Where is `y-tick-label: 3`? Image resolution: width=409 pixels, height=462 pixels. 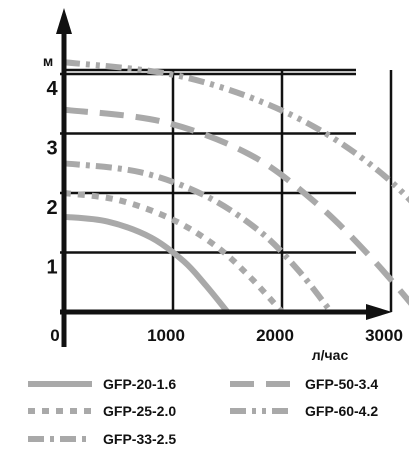 y-tick-label: 3 is located at coordinates (51, 149).